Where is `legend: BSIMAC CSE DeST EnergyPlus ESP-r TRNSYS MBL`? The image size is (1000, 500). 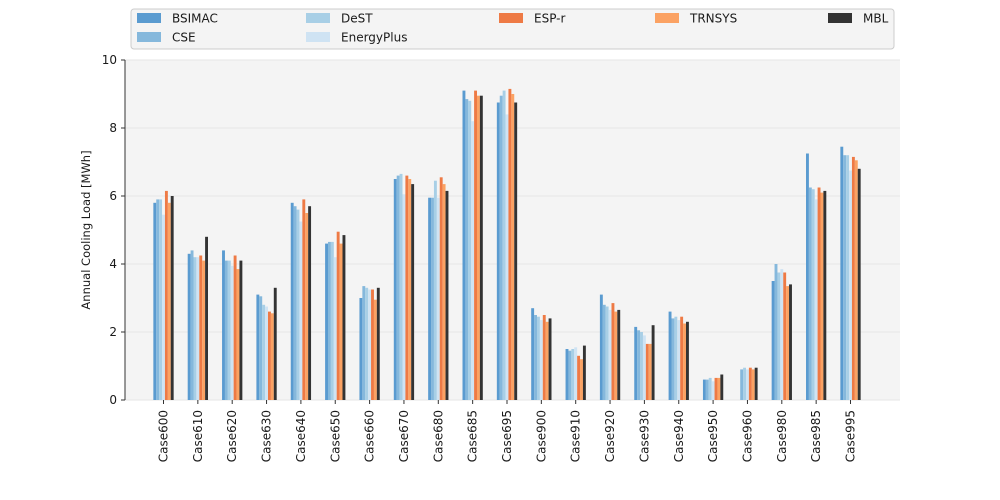 legend: BSIMAC CSE DeST EnergyPlus ESP-r TRNSYS MBL is located at coordinates (512, 29).